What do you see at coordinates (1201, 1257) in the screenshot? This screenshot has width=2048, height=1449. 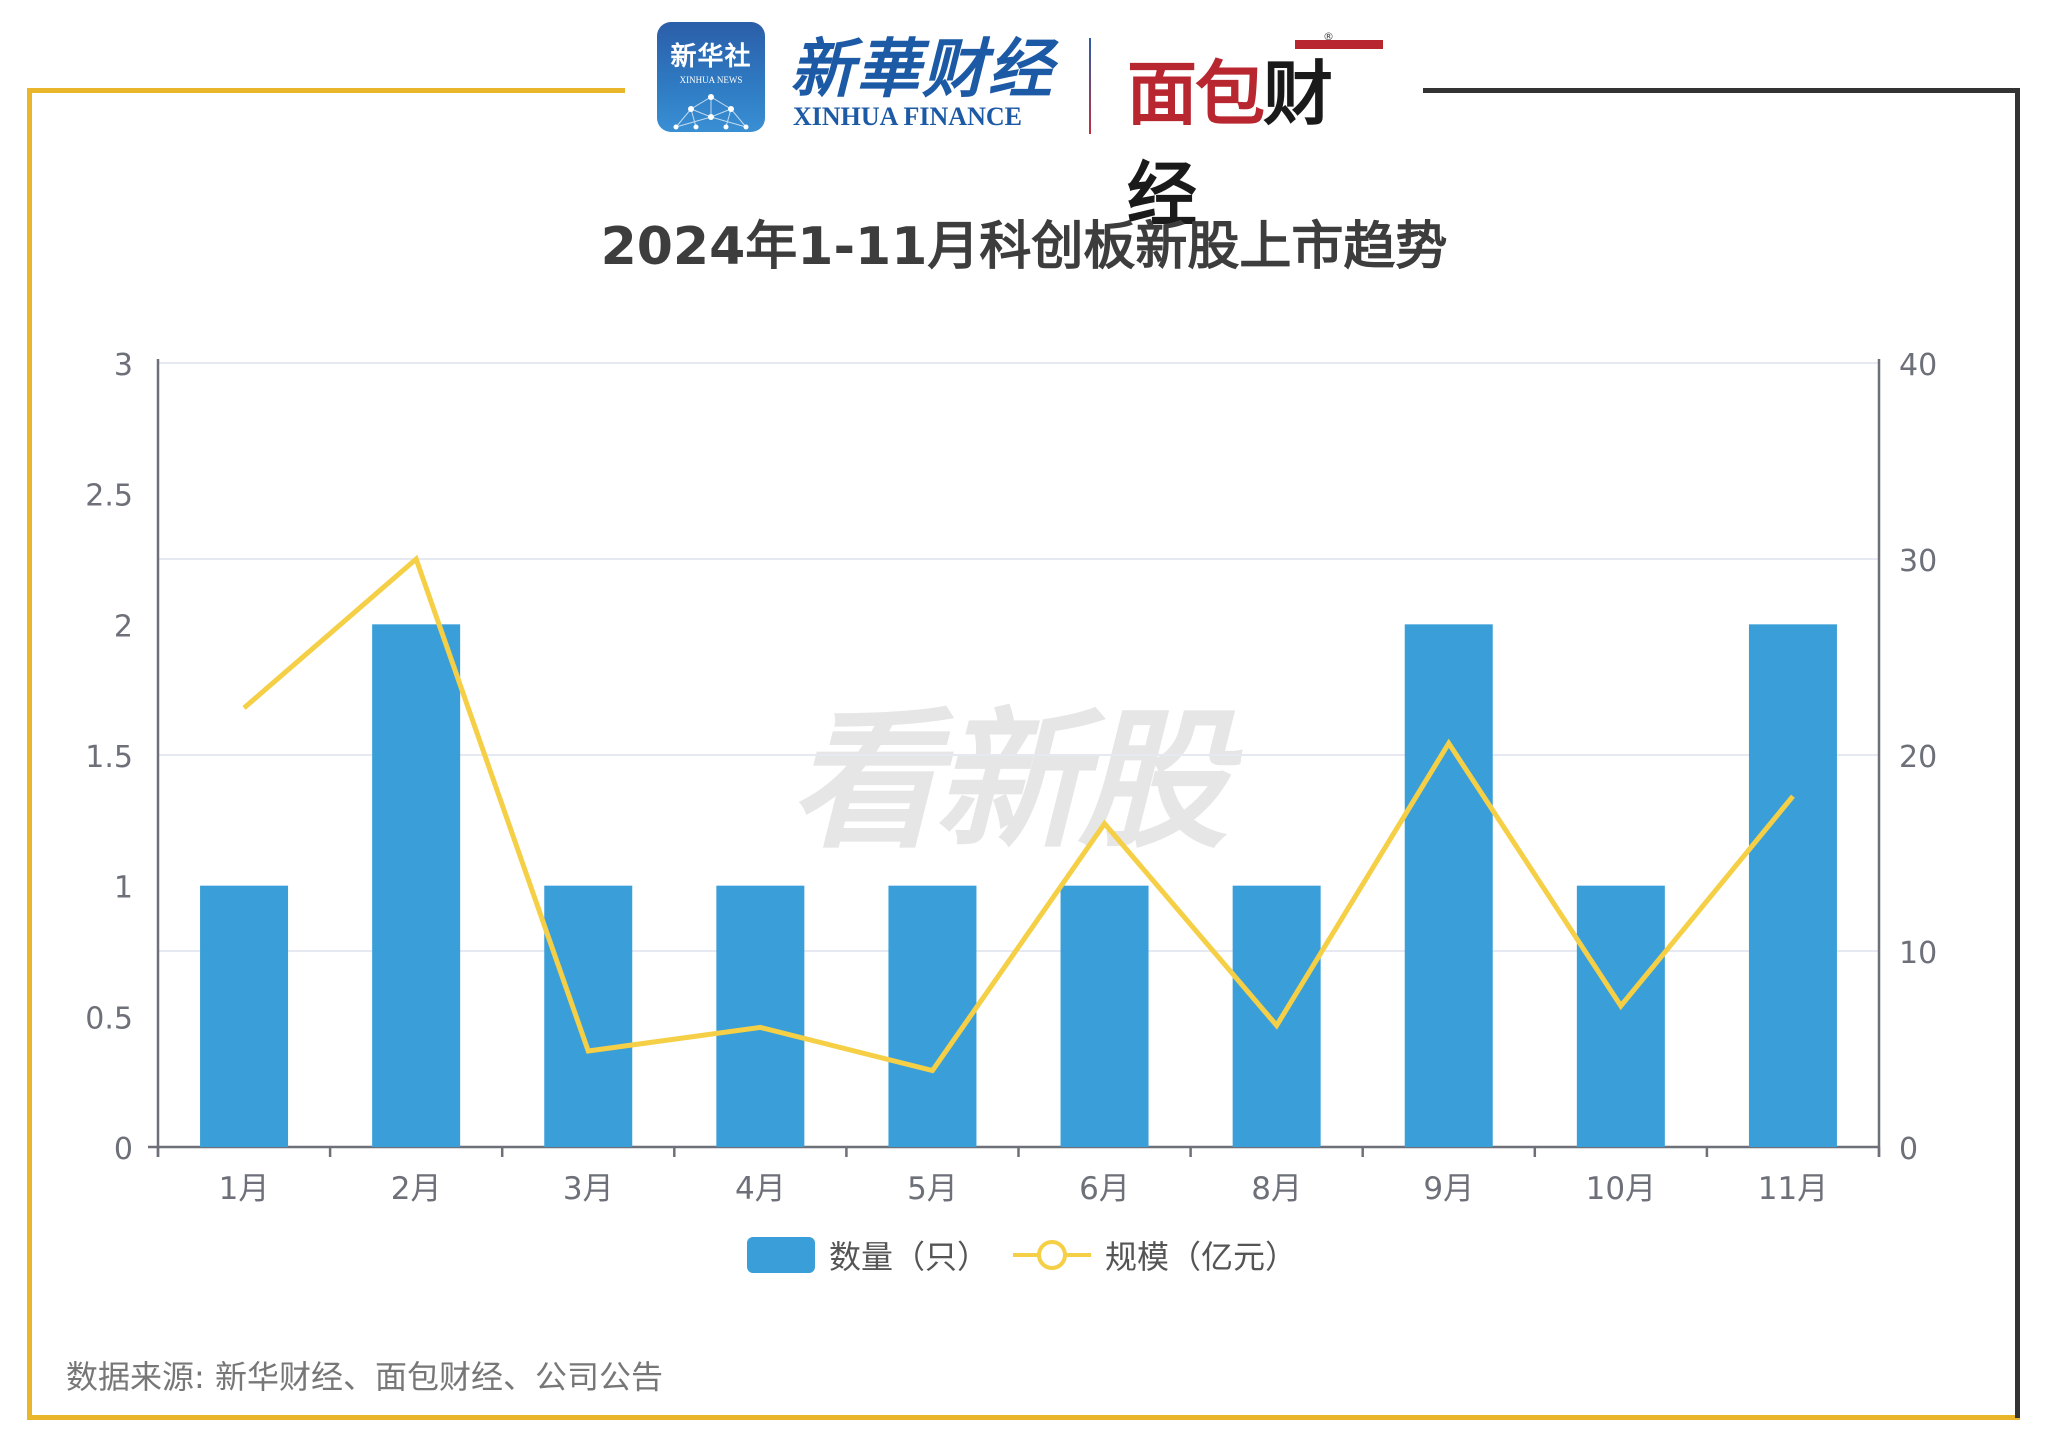 I see `legend-label-scale: 规模（亿元）` at bounding box center [1201, 1257].